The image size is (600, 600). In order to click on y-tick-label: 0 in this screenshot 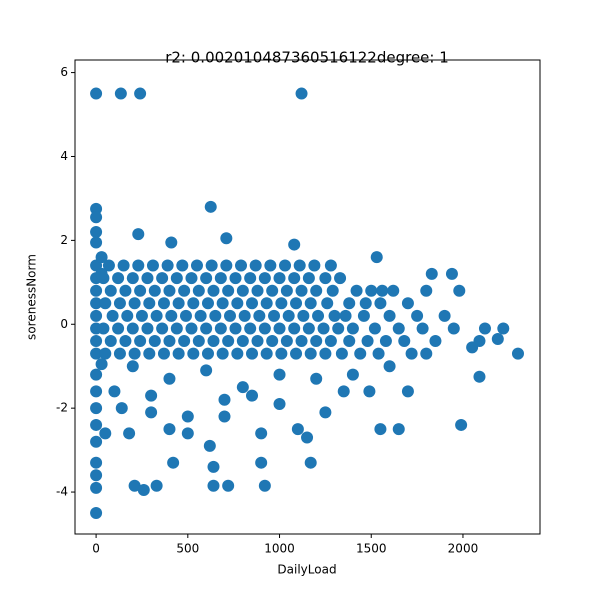, I will do `click(64, 324)`.